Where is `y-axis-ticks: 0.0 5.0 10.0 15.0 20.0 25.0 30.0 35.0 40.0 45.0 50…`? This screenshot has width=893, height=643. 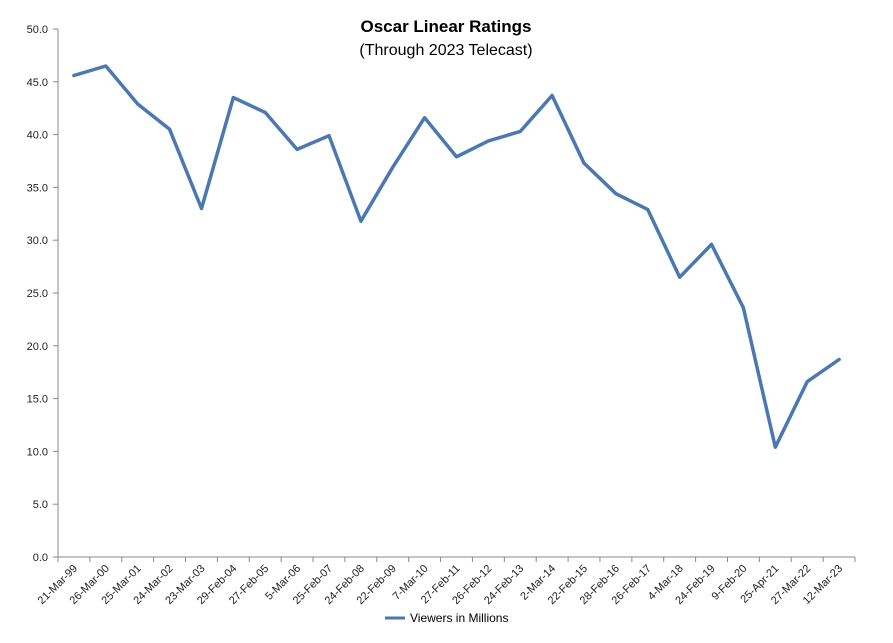 y-axis-ticks: 0.0 5.0 10.0 15.0 20.0 25.0 30.0 35.0 40.0 45.0 50… is located at coordinates (42, 294).